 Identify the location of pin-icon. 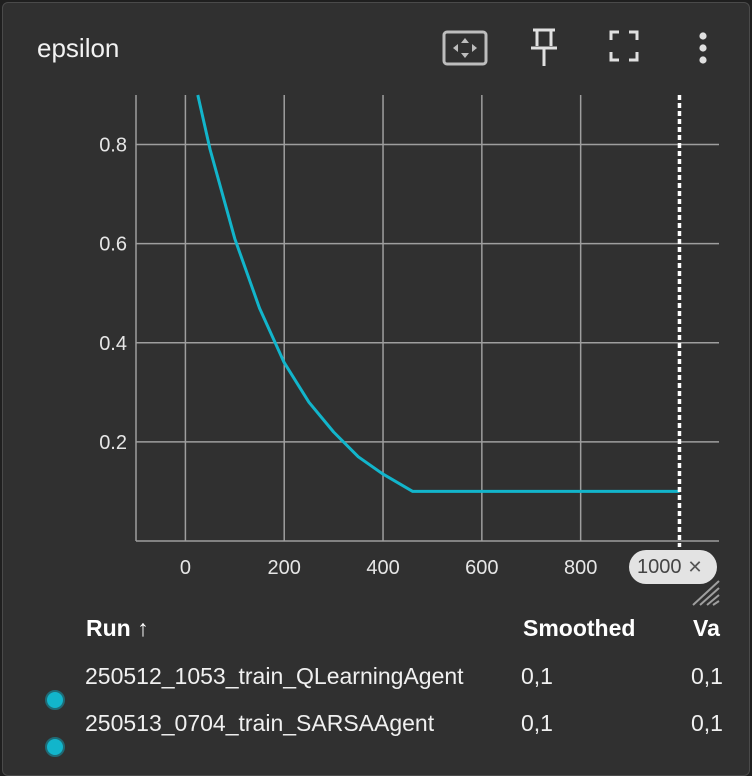
(544, 47).